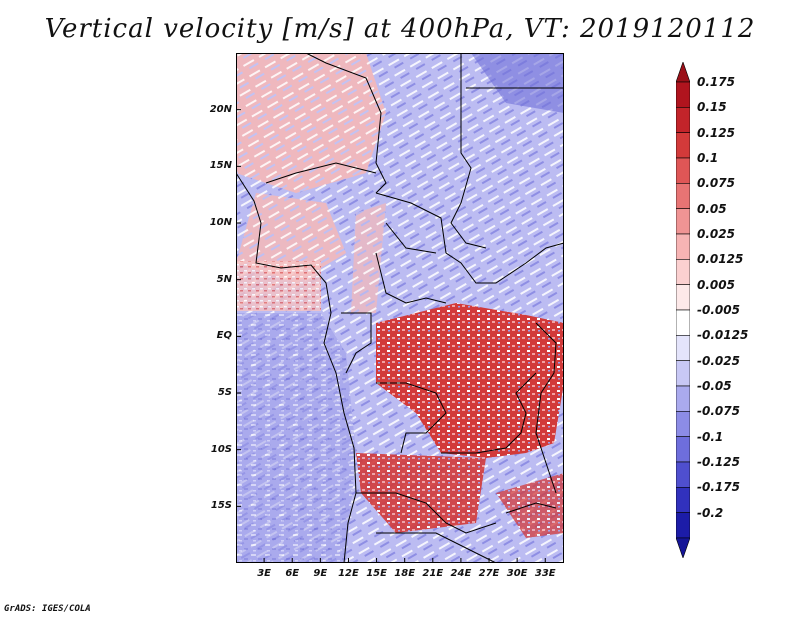 Image resolution: width=800 pixels, height=618 pixels. I want to click on lat-tick-label: EQ, so click(224, 336).